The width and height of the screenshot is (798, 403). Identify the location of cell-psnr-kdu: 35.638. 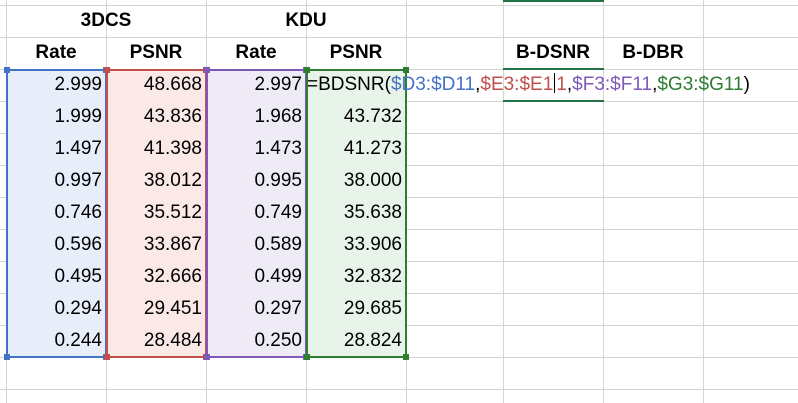
(372, 212).